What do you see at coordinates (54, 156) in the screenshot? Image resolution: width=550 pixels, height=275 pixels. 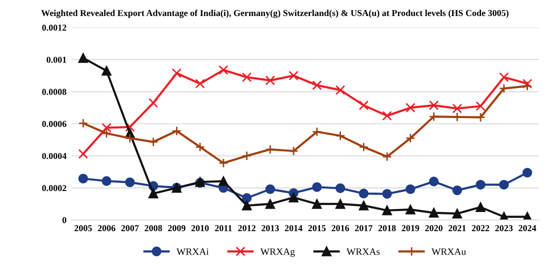 I see `y-tick-label: 0.0004` at bounding box center [54, 156].